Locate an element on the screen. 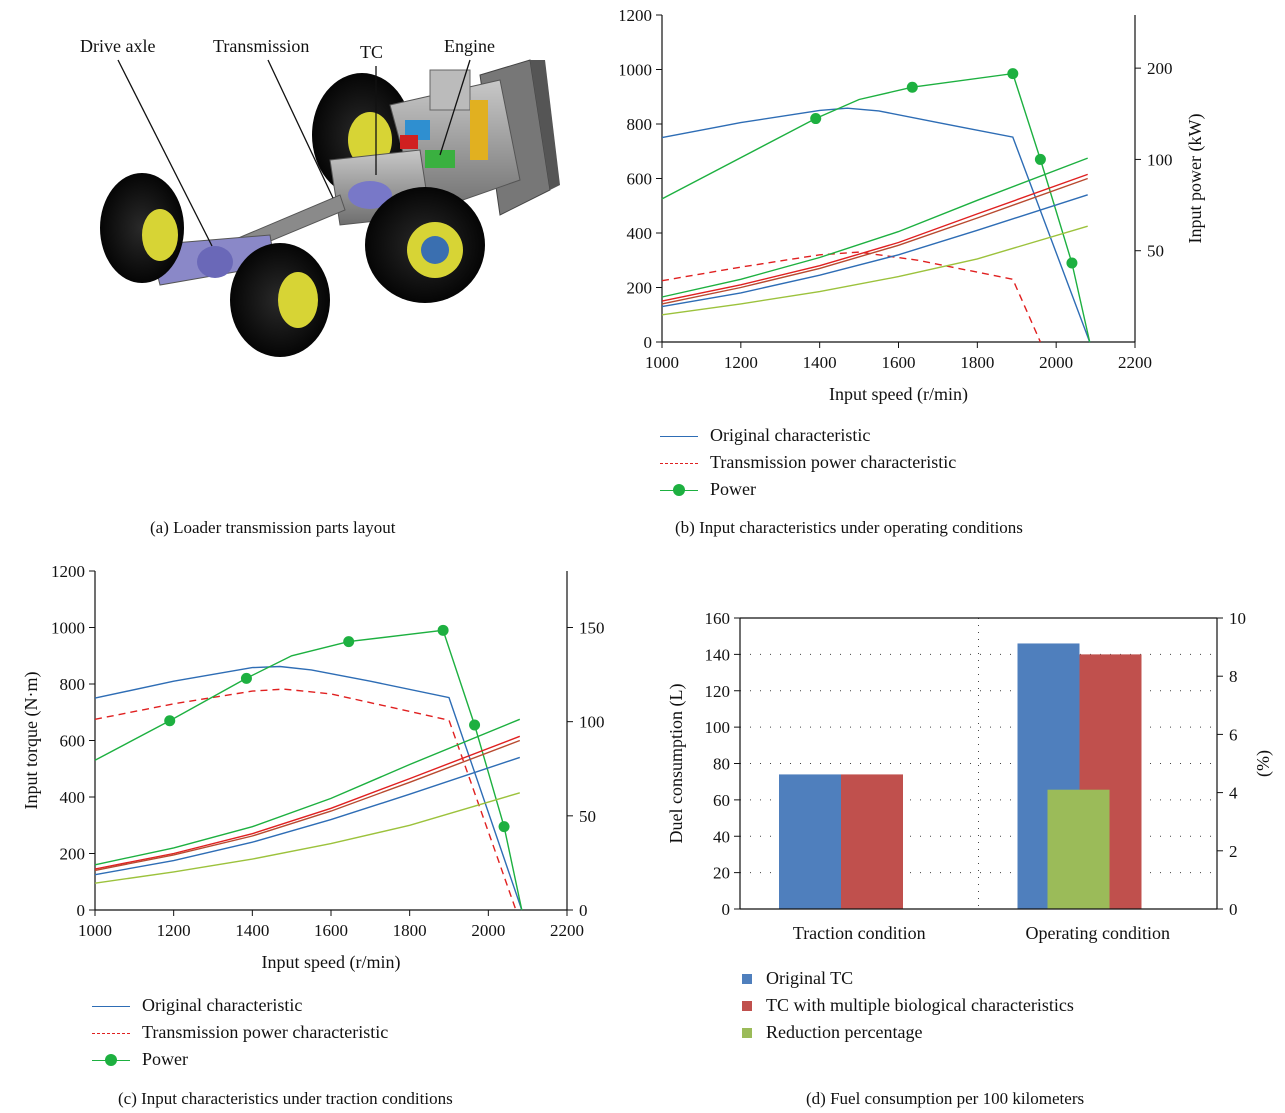 This screenshot has width=1285, height=1113. y2-tick-label: 0 is located at coordinates (1233, 909).